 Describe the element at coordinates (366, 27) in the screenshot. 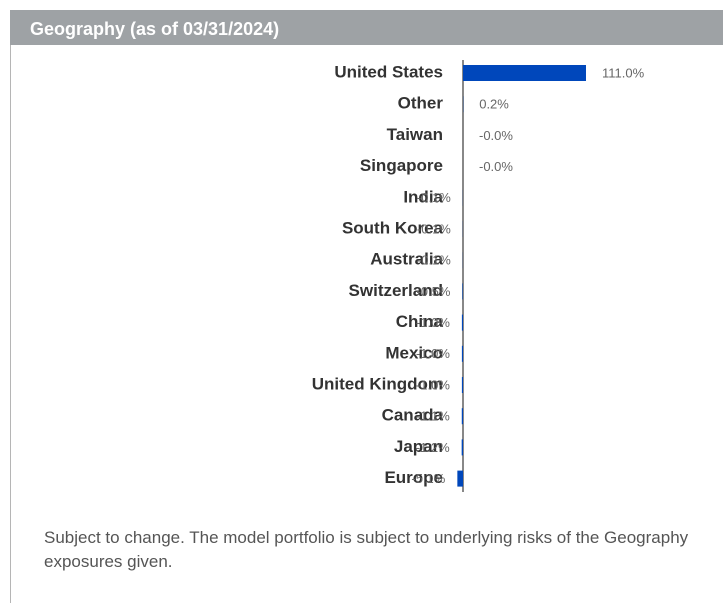

I see `header-bar` at that location.